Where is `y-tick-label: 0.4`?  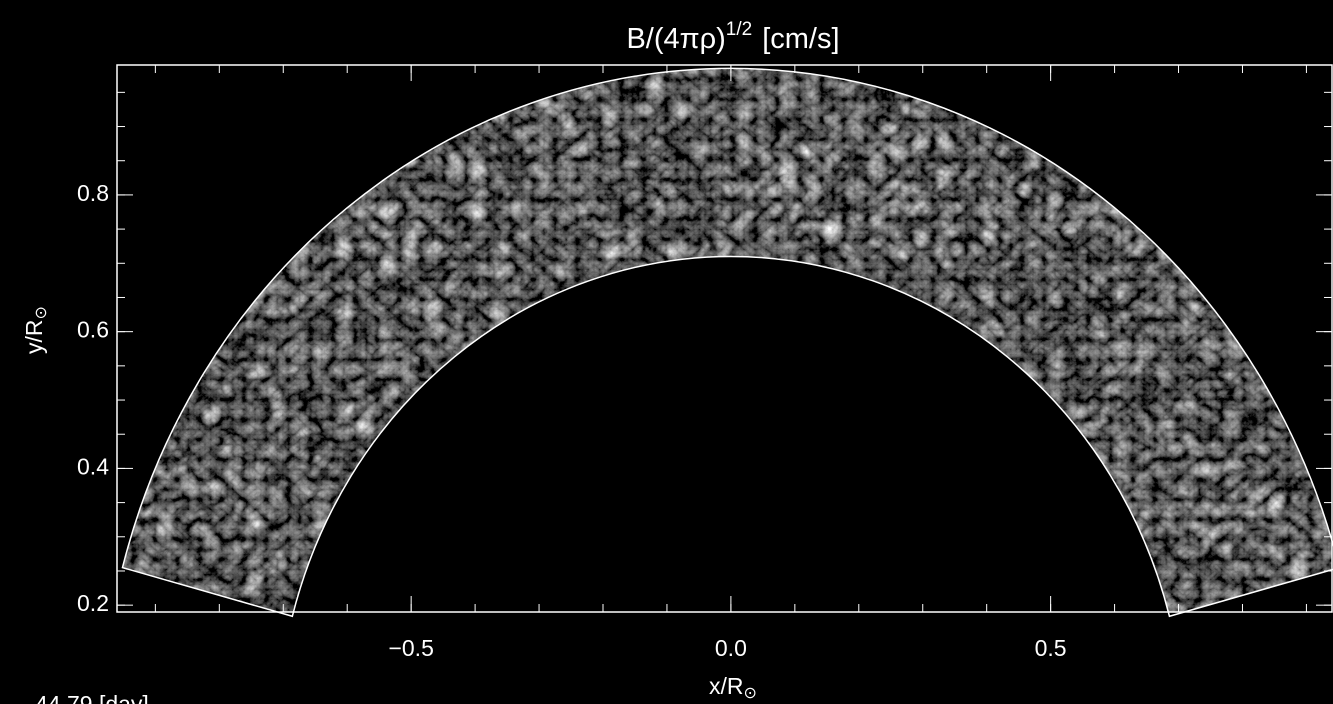 y-tick-label: 0.4 is located at coordinates (93, 466).